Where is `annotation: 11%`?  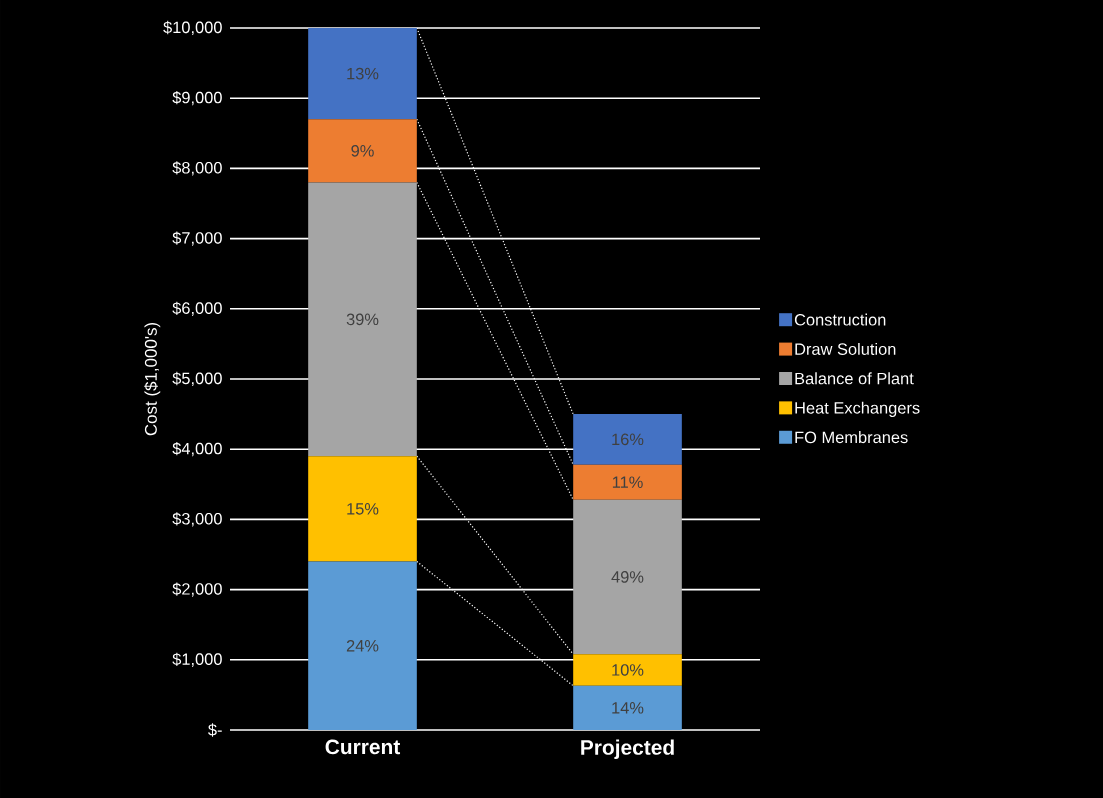 annotation: 11% is located at coordinates (627, 482).